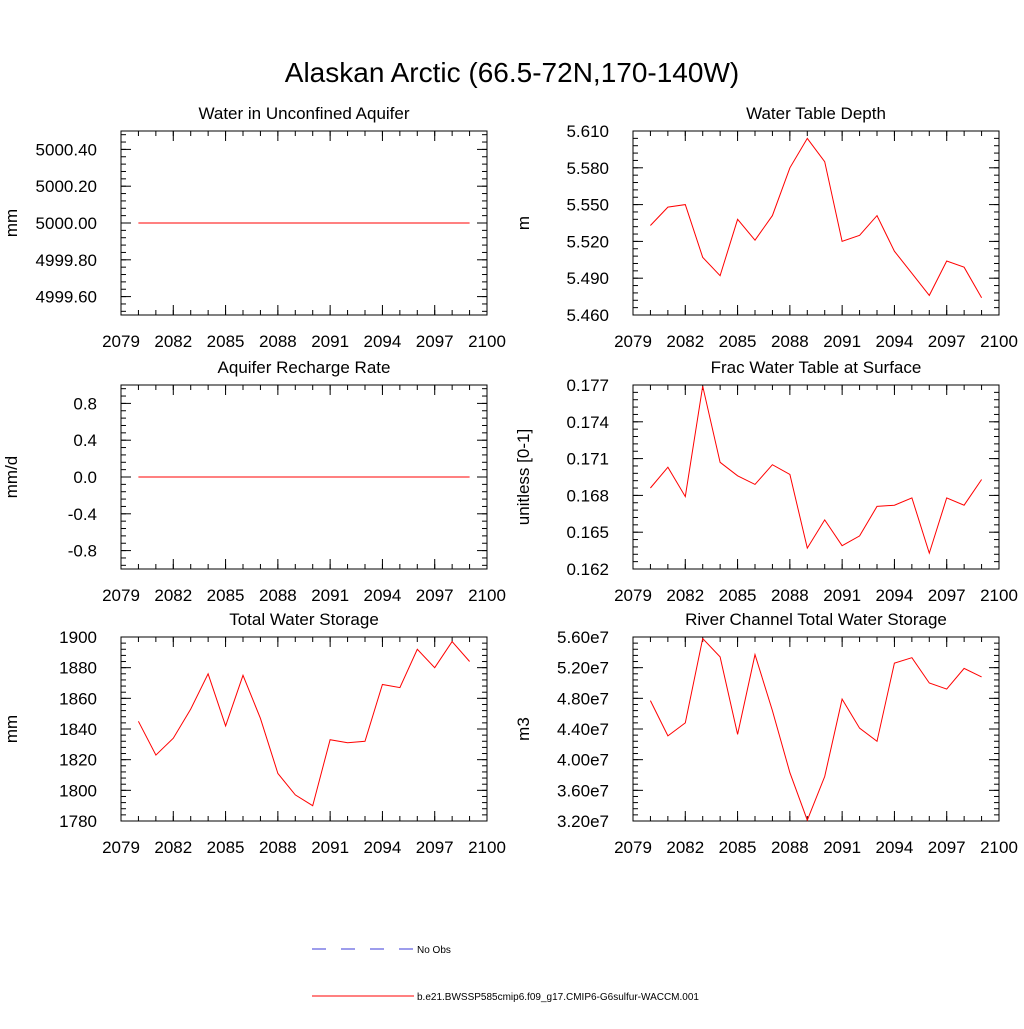 The image size is (1024, 1029). I want to click on y-tick-label: 0.8, so click(85, 403).